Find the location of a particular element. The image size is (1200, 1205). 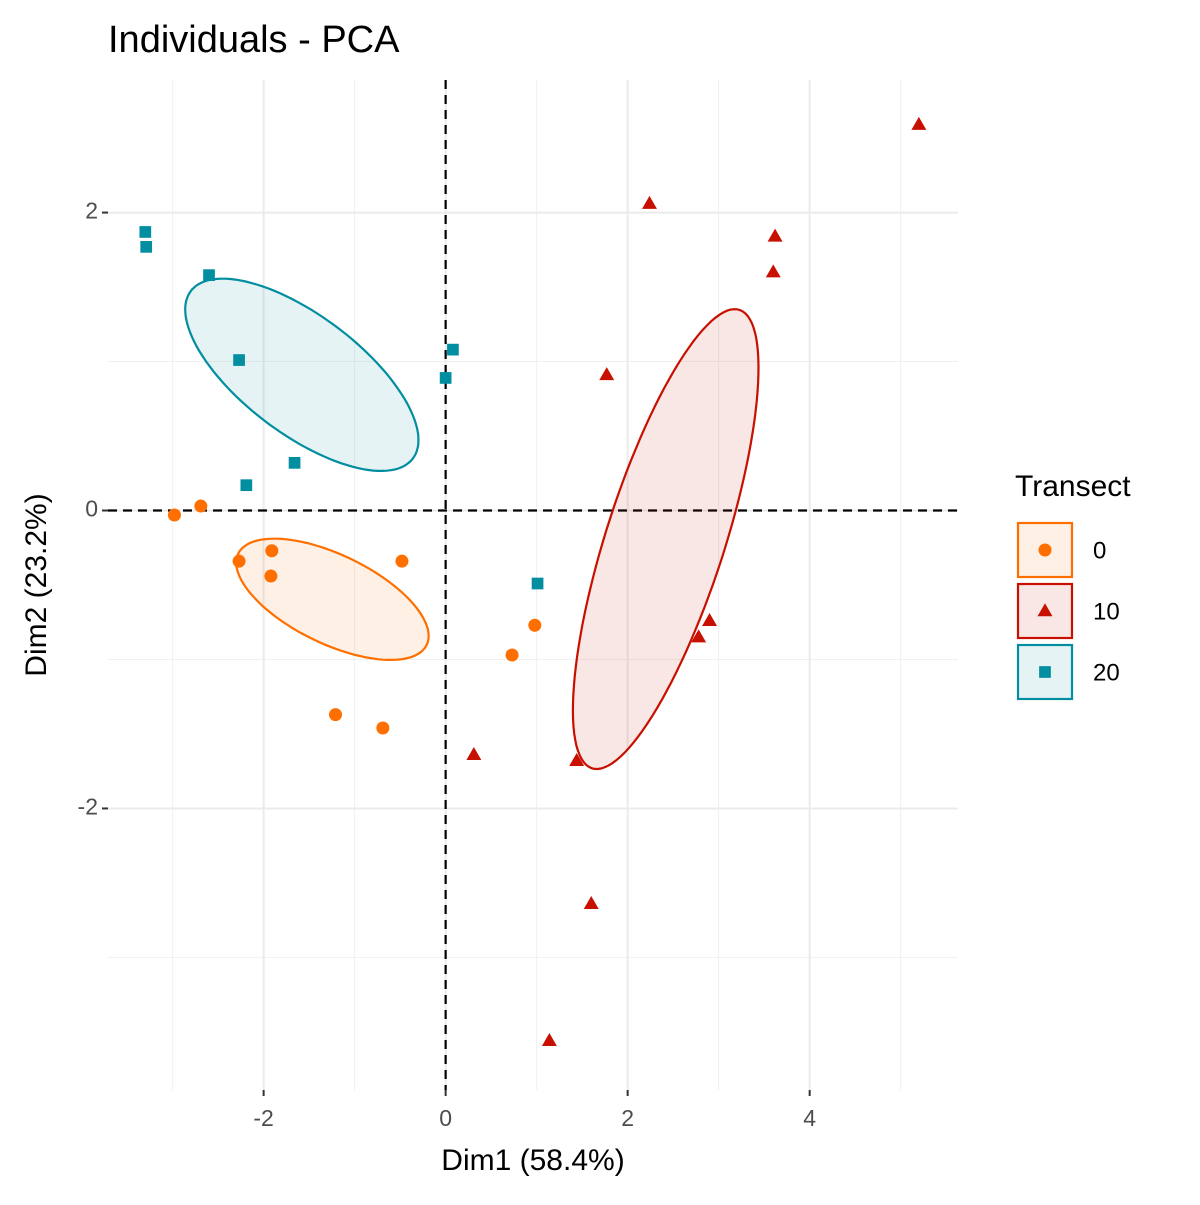

legend-label: 10 is located at coordinates (1106, 611).